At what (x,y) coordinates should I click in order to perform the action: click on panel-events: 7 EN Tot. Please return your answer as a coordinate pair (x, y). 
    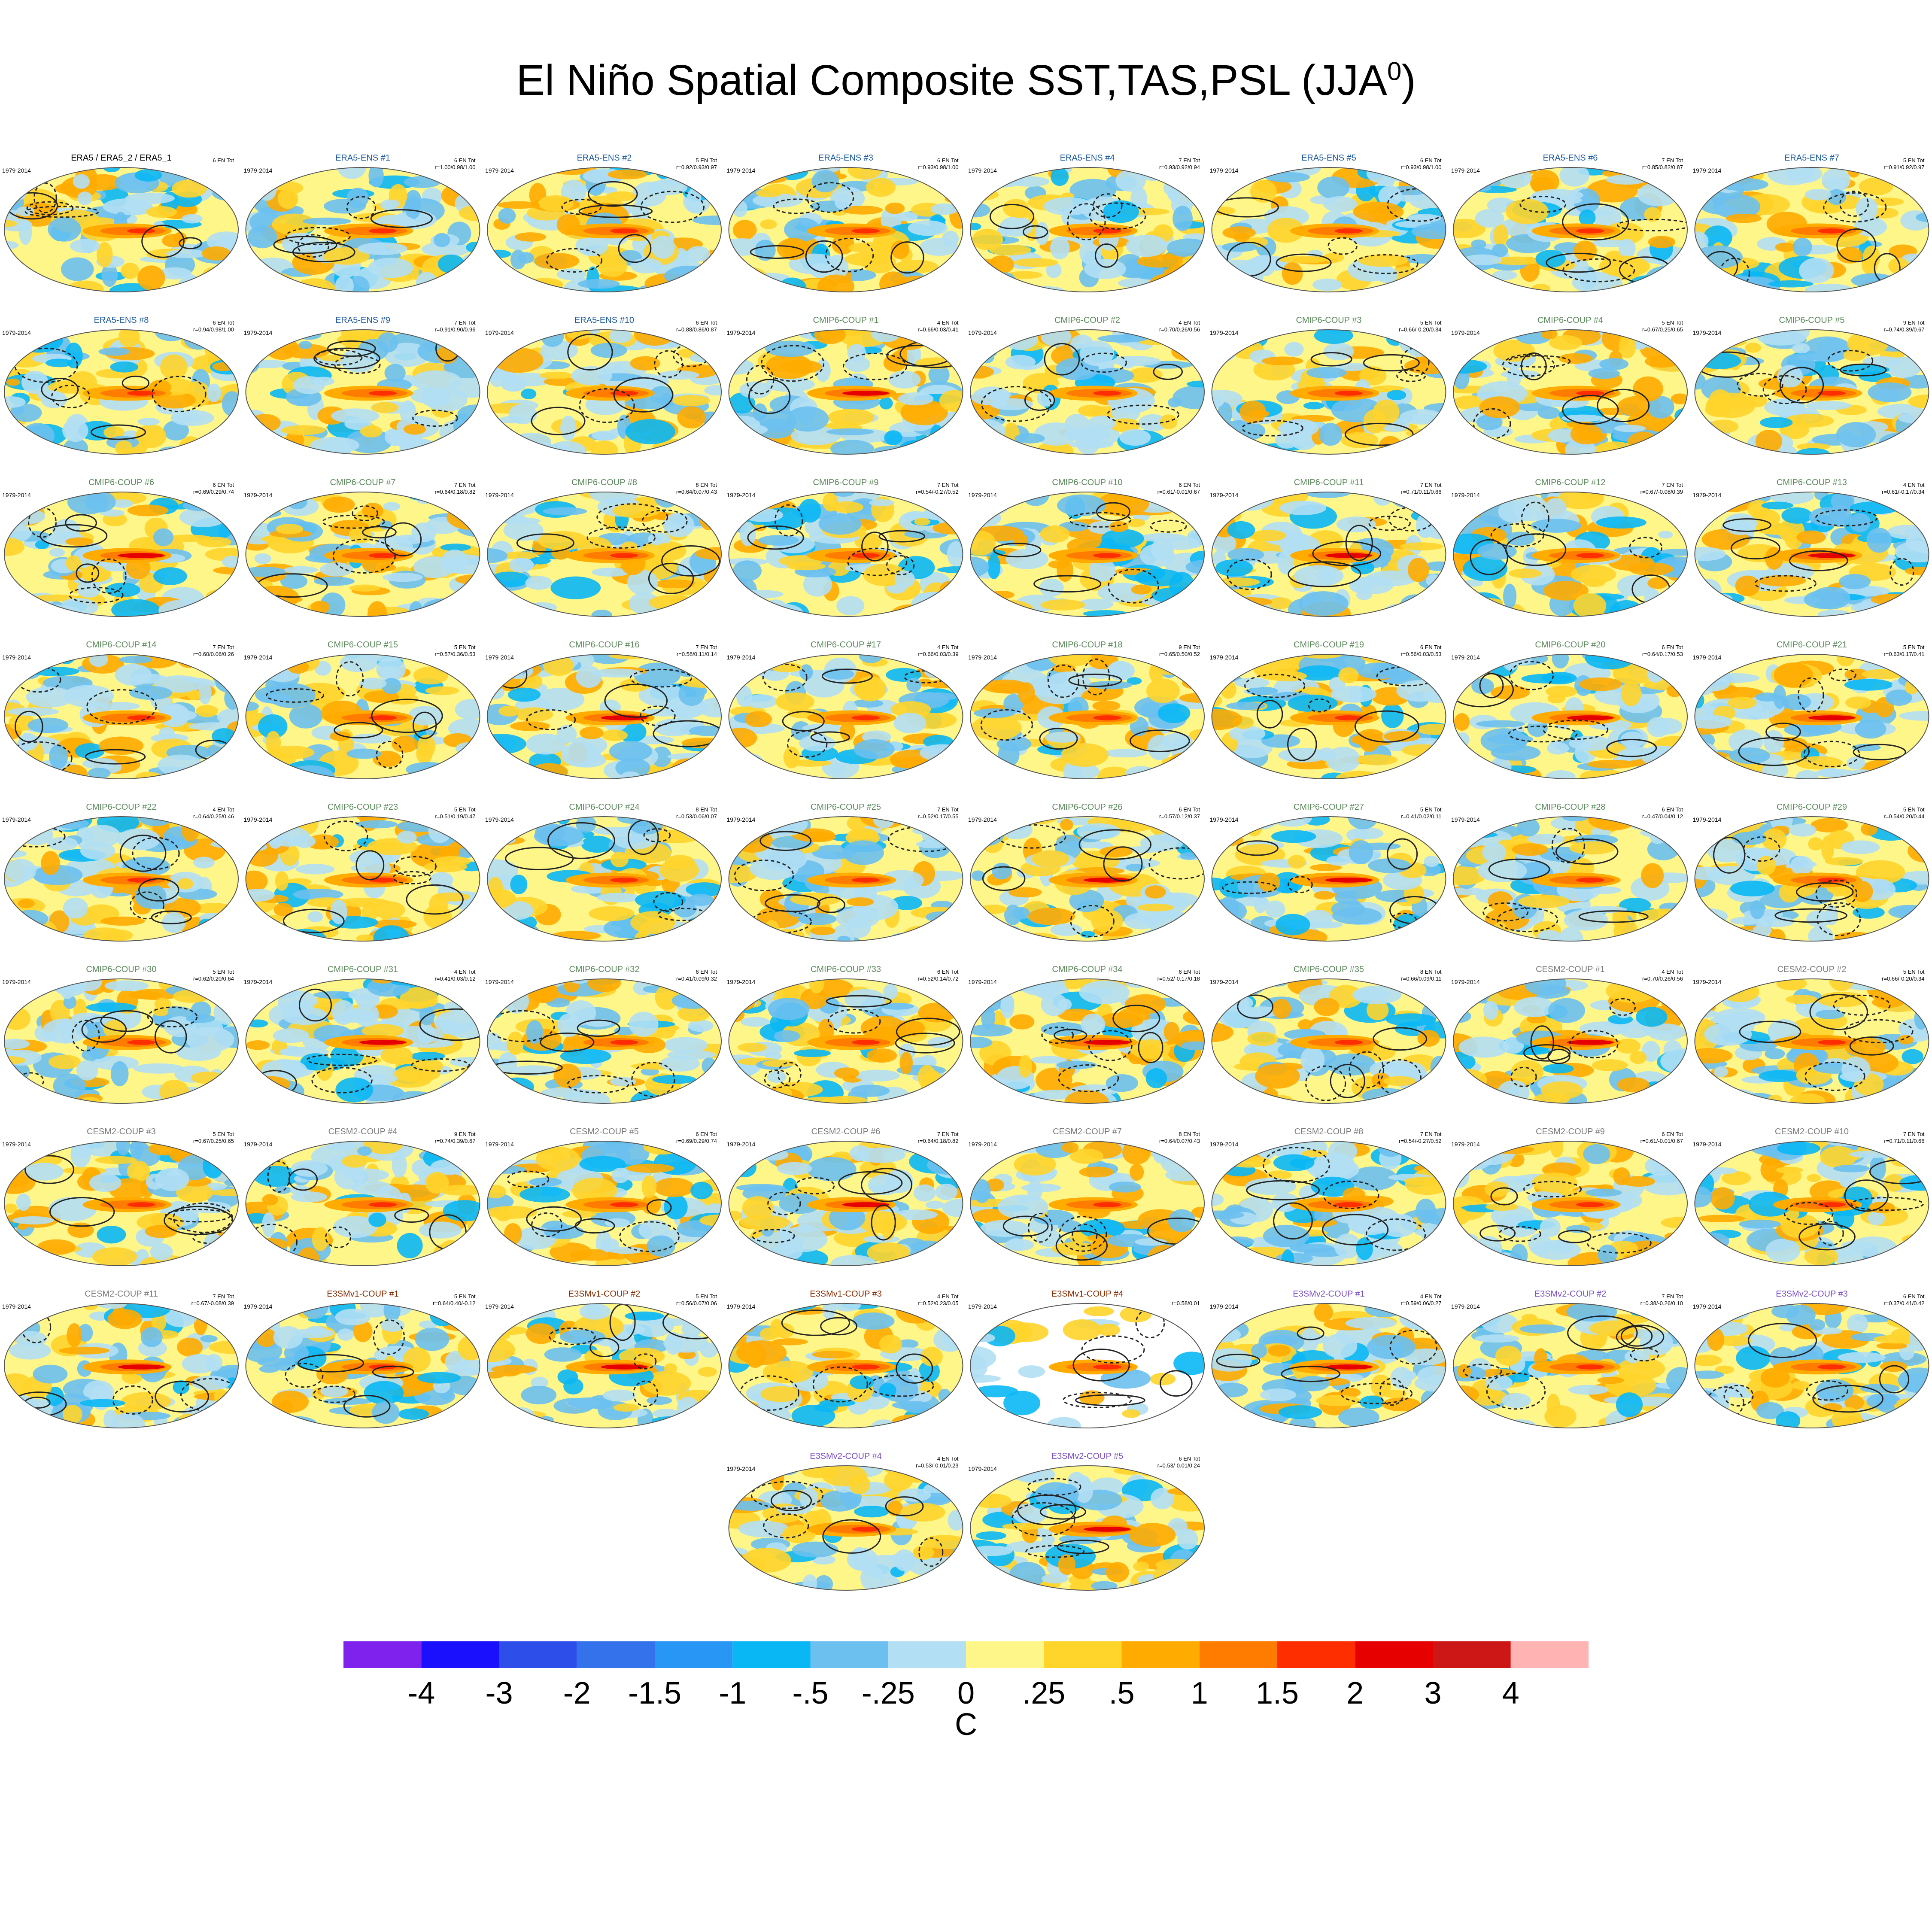
    Looking at the image, I should click on (465, 323).